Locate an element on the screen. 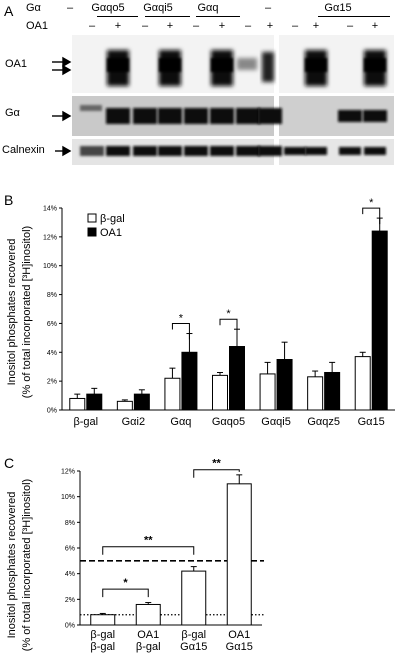 This screenshot has width=400, height=659. legend-label-bgal: β-gal is located at coordinates (112, 219).